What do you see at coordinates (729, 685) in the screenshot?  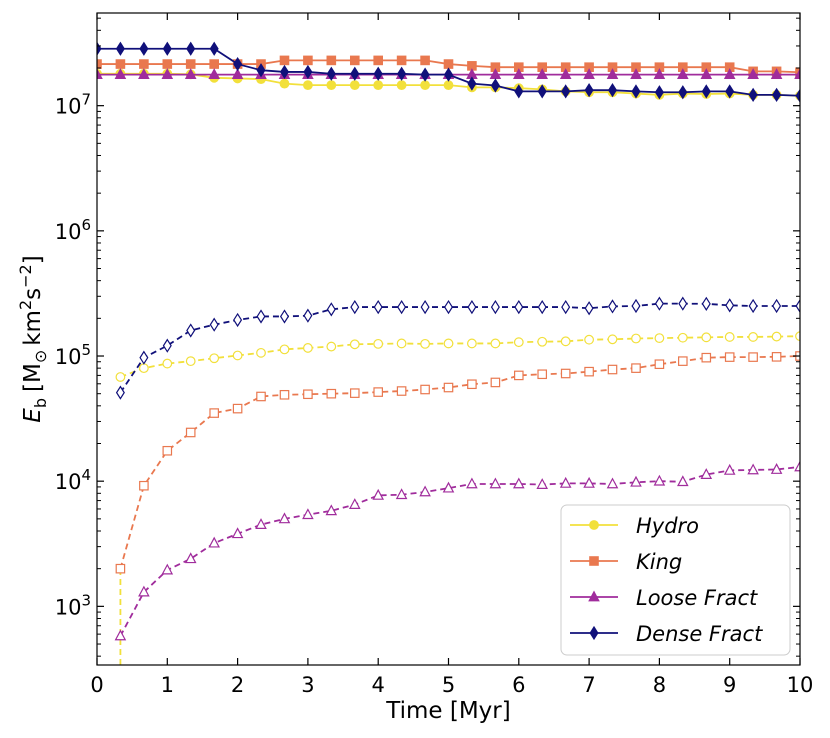 I see `x-tick-label: 9` at bounding box center [729, 685].